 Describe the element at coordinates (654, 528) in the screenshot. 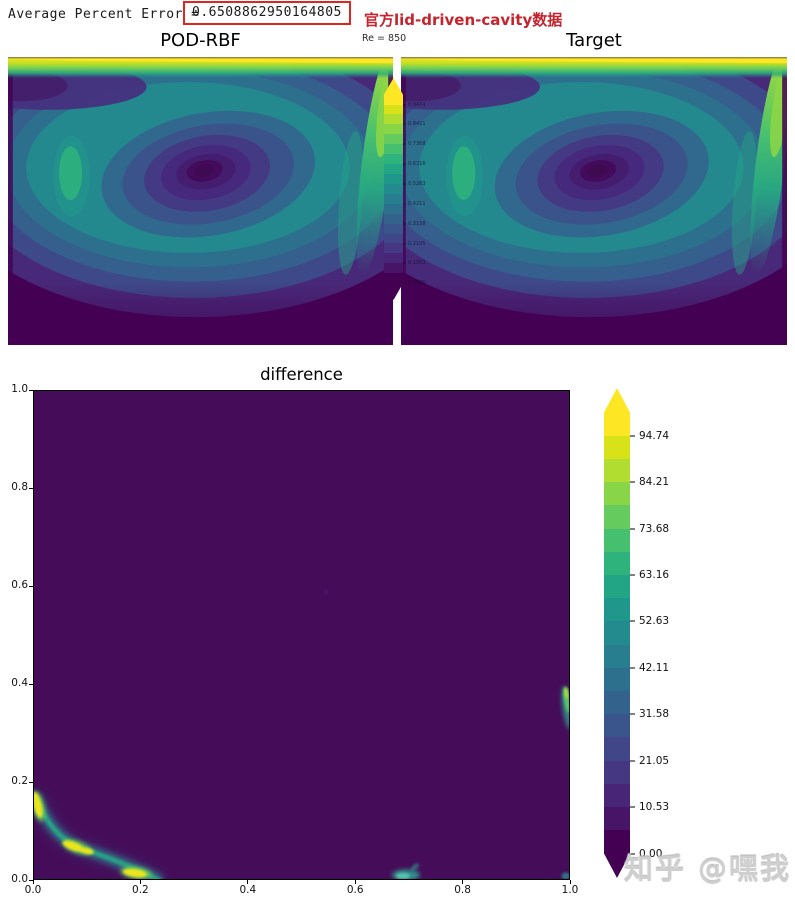

I see `colorbar-tick-label: 73.68` at that location.